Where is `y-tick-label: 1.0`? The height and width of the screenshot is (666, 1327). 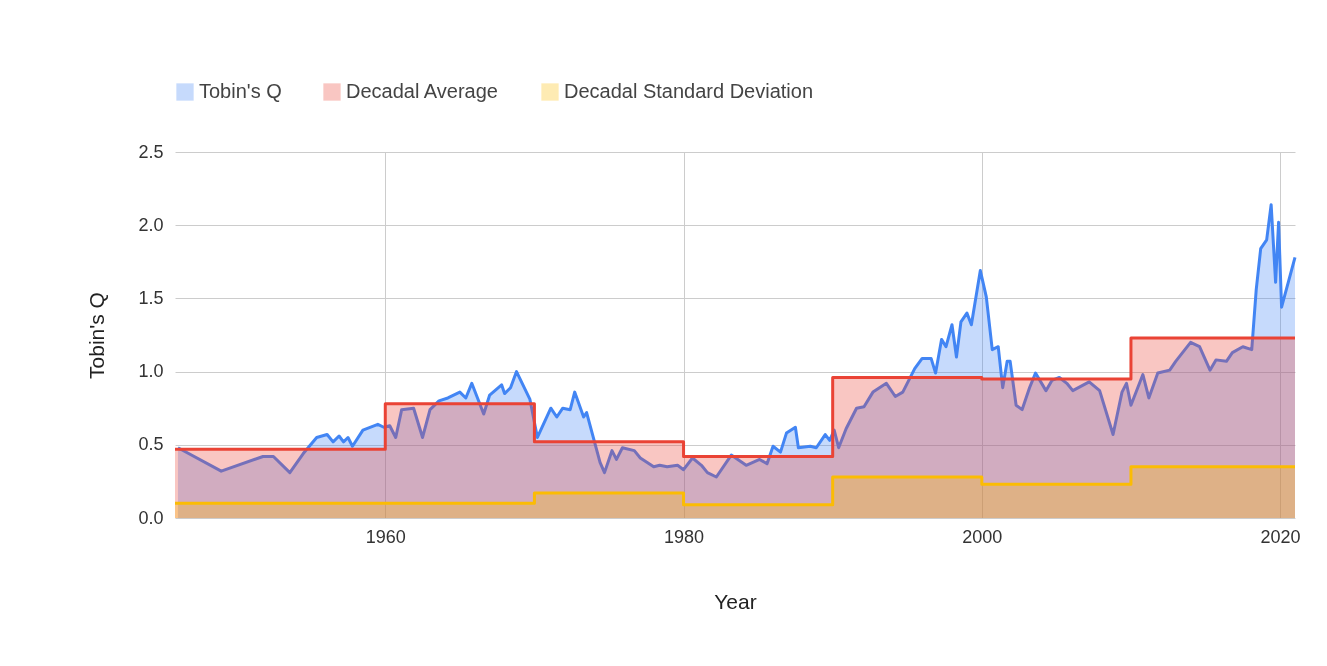 y-tick-label: 1.0 is located at coordinates (151, 371).